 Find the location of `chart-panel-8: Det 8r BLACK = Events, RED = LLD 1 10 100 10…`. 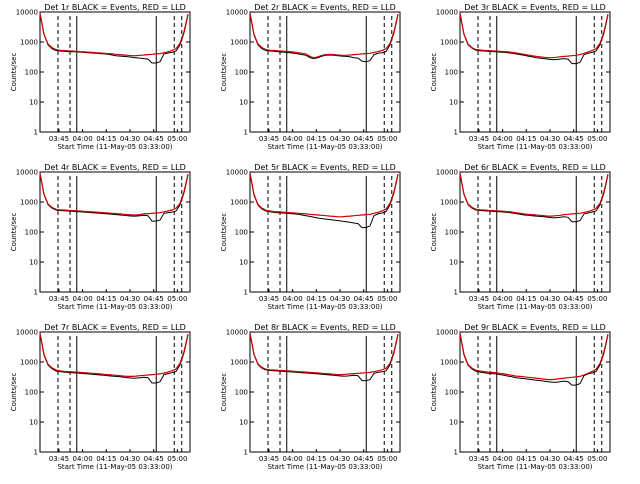

chart-panel-8: Det 8r BLACK = Events, RED = LLD 1 10 100 10… is located at coordinates (310, 397).